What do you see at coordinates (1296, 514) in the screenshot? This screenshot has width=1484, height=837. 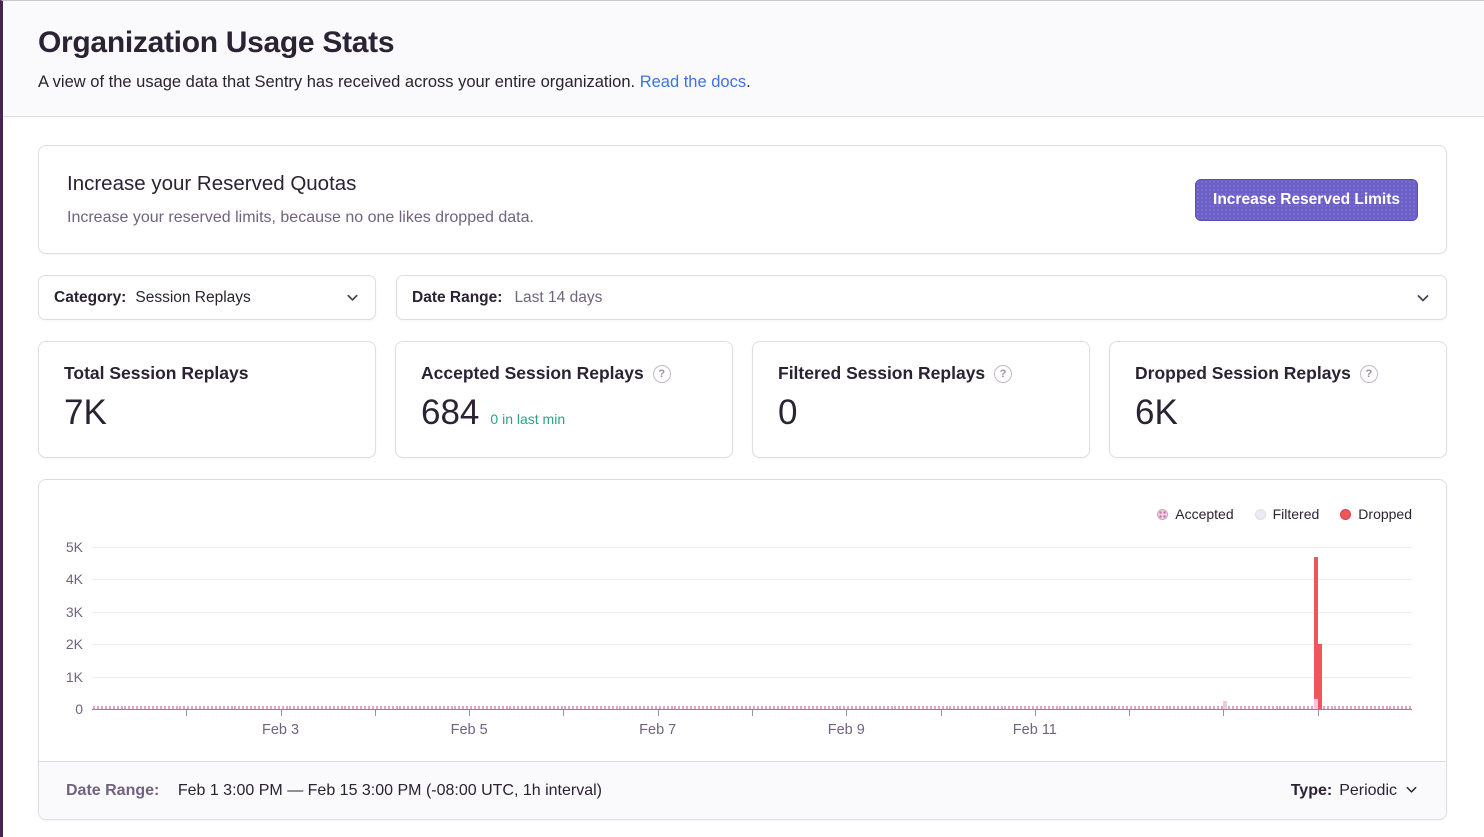 I see `legend-label: Filtered` at bounding box center [1296, 514].